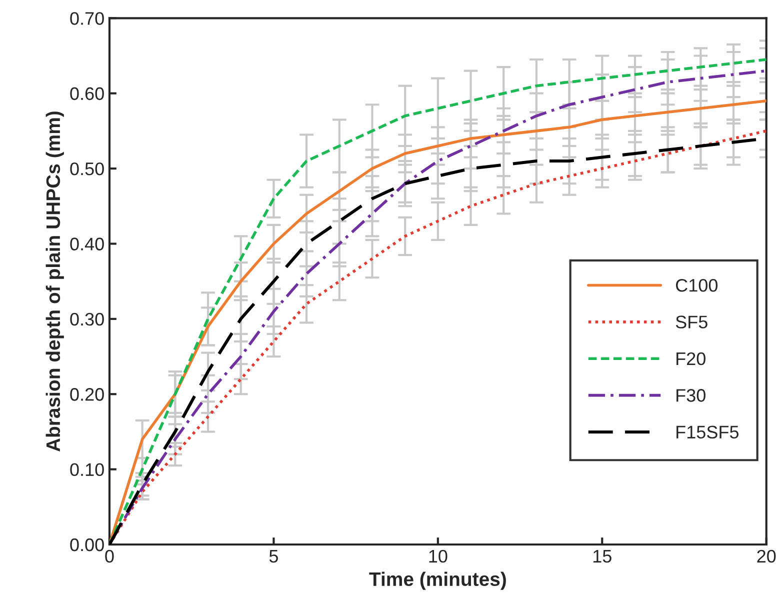  Describe the element at coordinates (87, 545) in the screenshot. I see `y-tick-label: 0.00` at that location.